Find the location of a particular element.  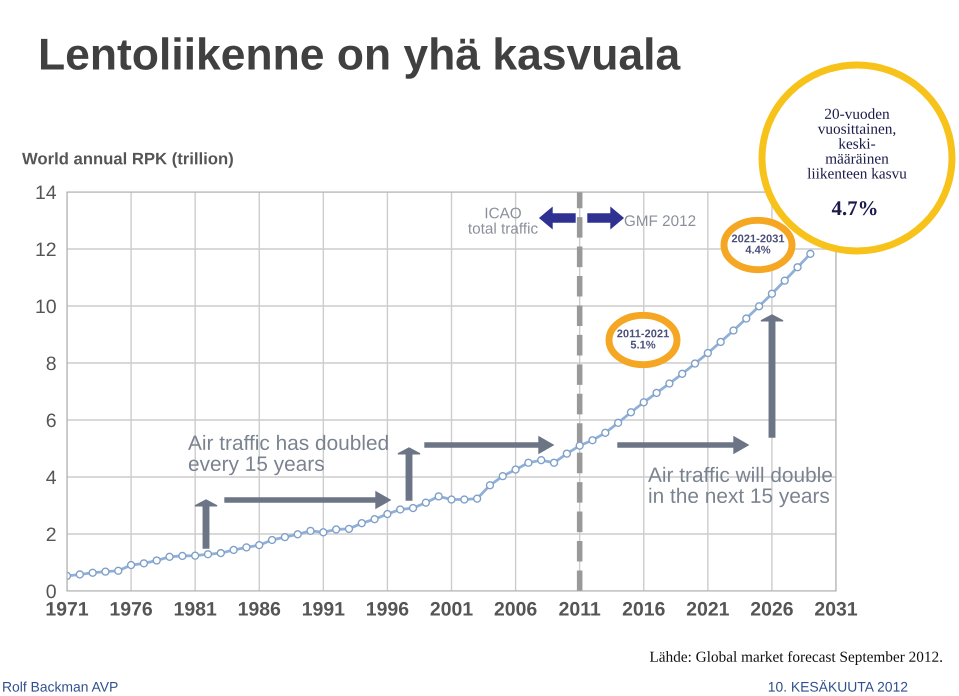

text: 10. KESÄKUUTA 2012 is located at coordinates (838, 686).